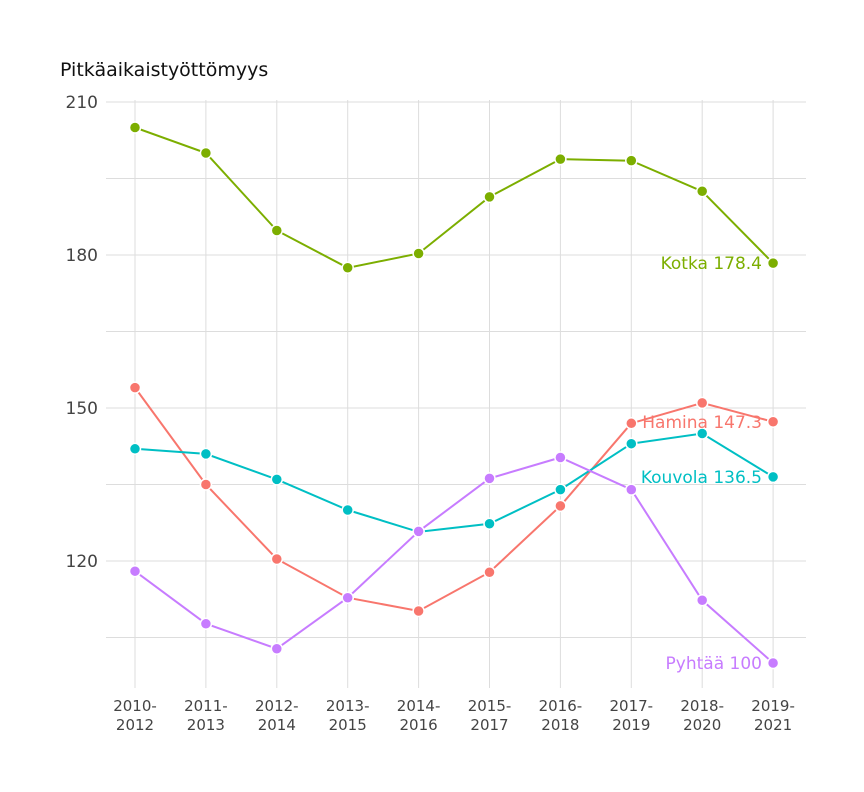 The width and height of the screenshot is (864, 792). Describe the element at coordinates (702, 715) in the screenshot. I see `x-tick-label: 2018-2020` at that location.